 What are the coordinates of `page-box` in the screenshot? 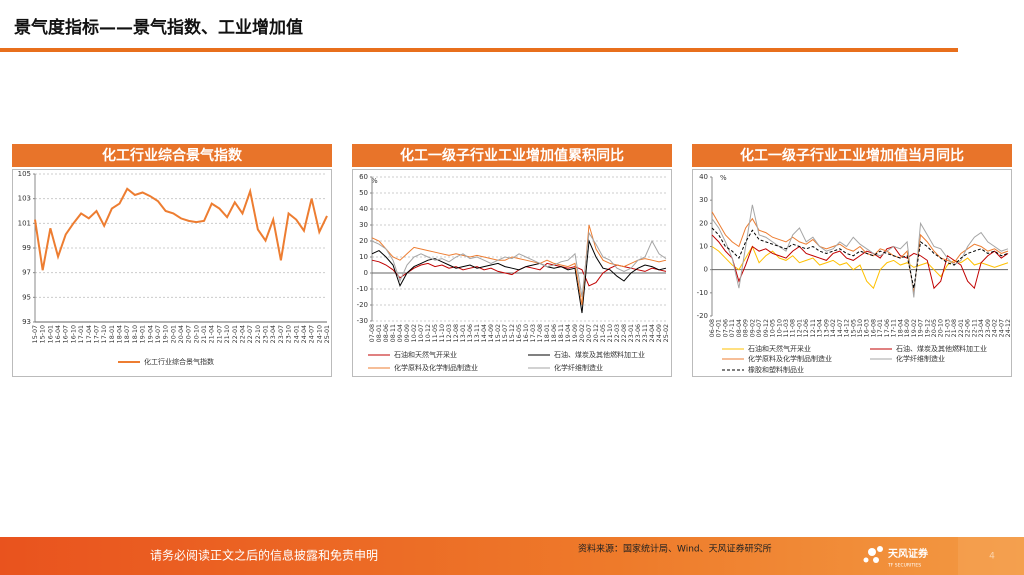 It's located at (991, 556).